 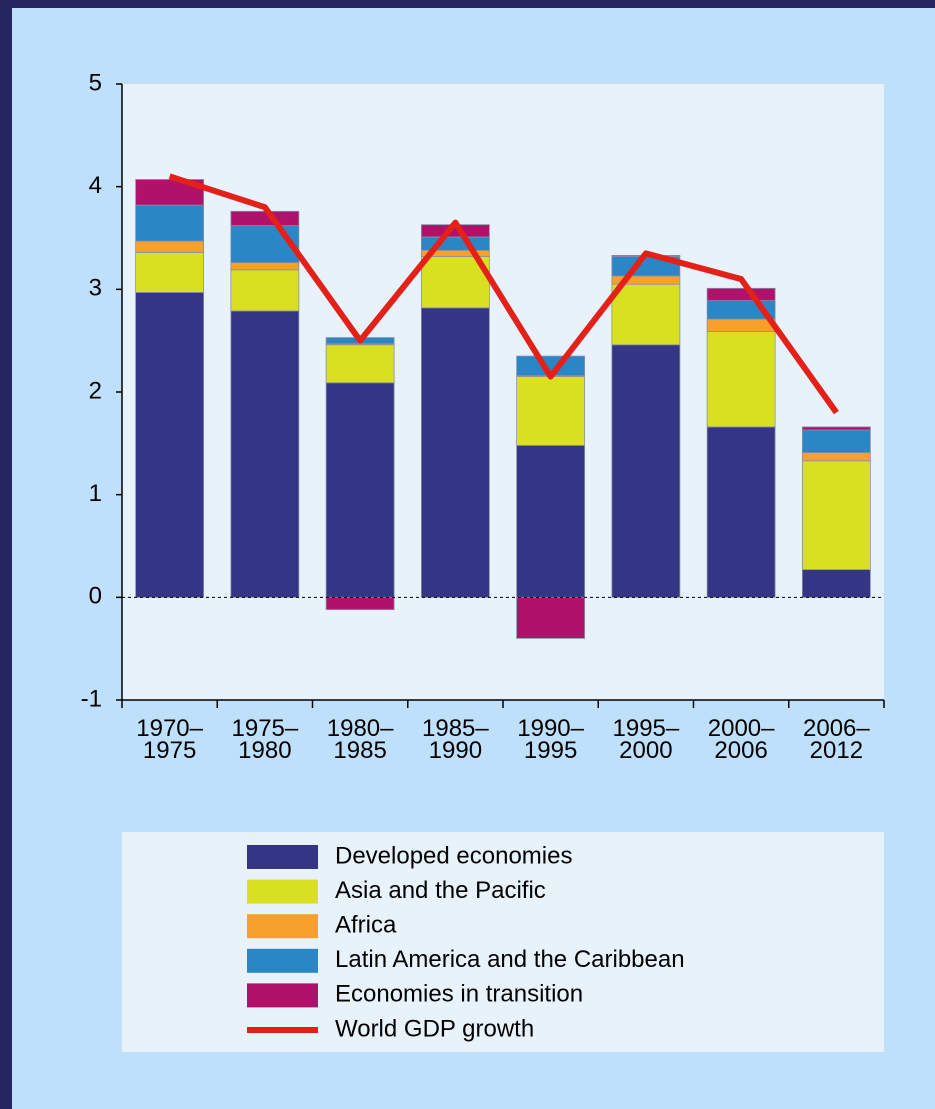 What do you see at coordinates (434, 1028) in the screenshot?
I see `legend-label: World GDP growth` at bounding box center [434, 1028].